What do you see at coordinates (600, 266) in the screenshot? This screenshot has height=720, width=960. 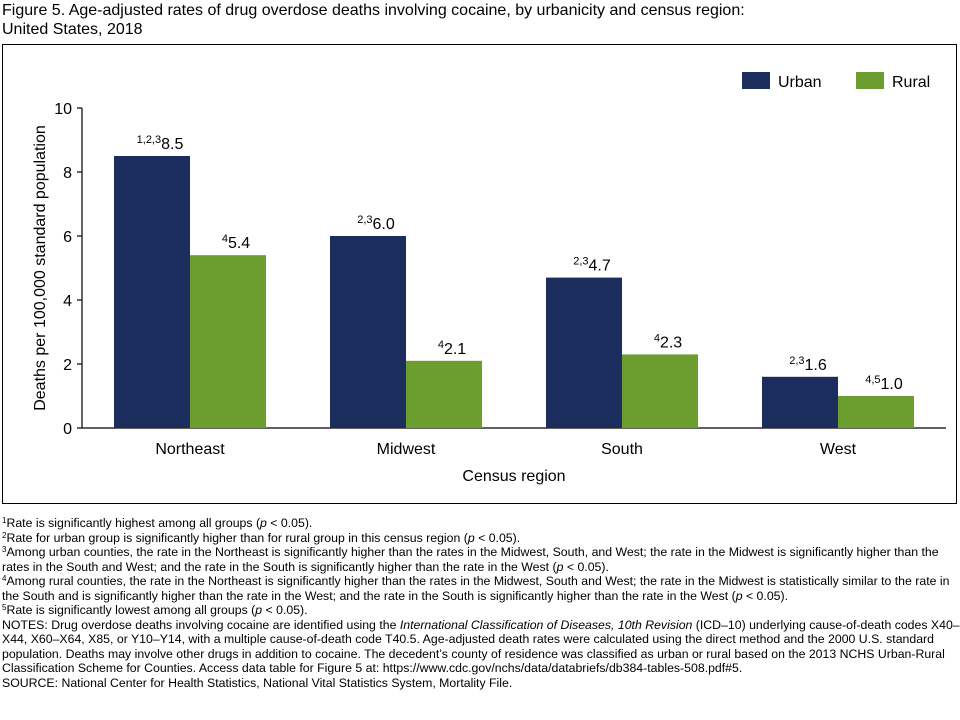 I see `data-label-value: 4.7` at bounding box center [600, 266].